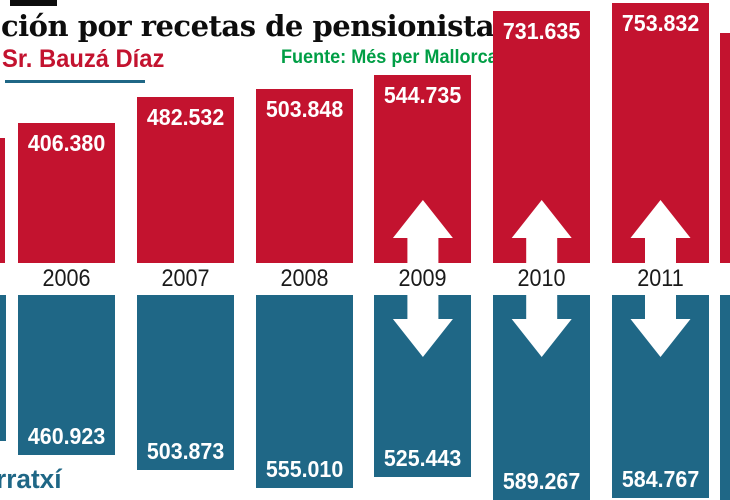 Image resolution: width=730 pixels, height=500 pixels. Describe the element at coordinates (66, 375) in the screenshot. I see `bar-bottom-2006: 460.923` at that location.